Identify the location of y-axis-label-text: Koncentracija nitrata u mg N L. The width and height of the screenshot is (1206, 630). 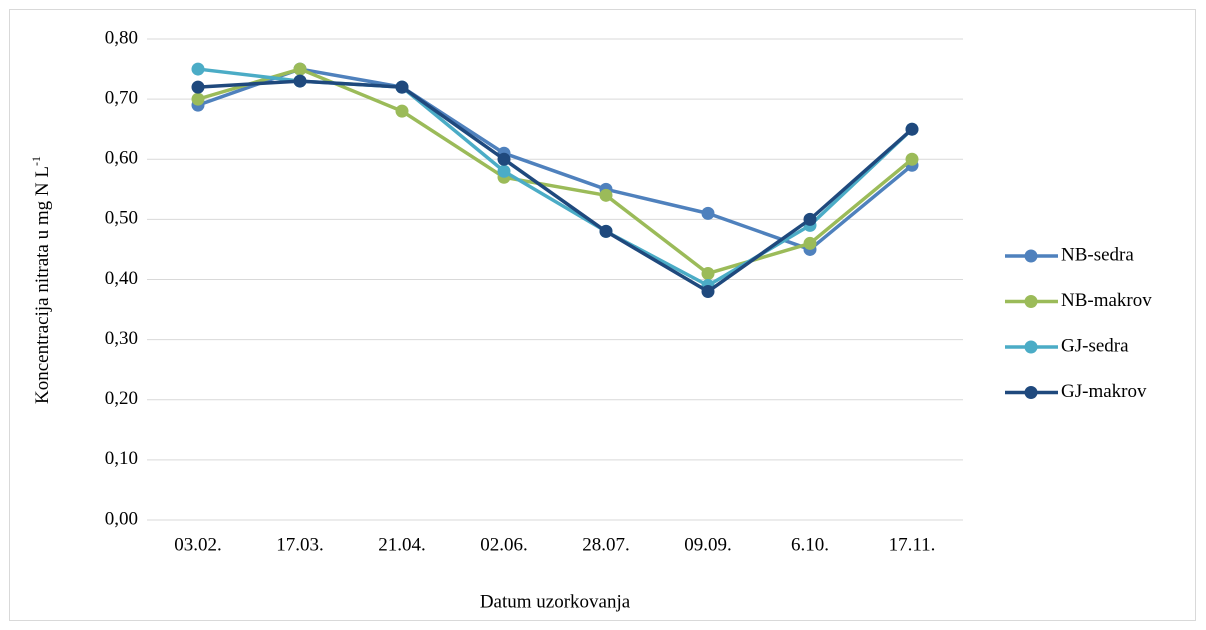
(42, 285).